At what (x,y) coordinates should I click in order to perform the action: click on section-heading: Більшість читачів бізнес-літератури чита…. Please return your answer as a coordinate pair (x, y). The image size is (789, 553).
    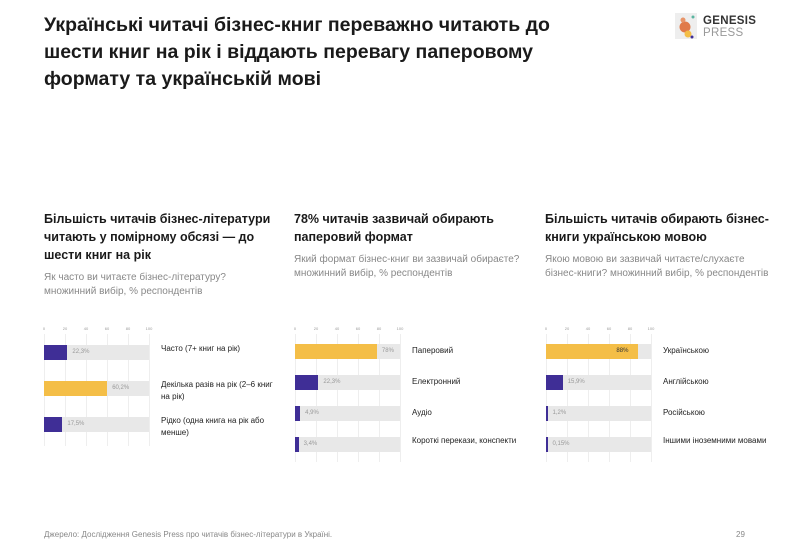
    Looking at the image, I should click on (157, 237).